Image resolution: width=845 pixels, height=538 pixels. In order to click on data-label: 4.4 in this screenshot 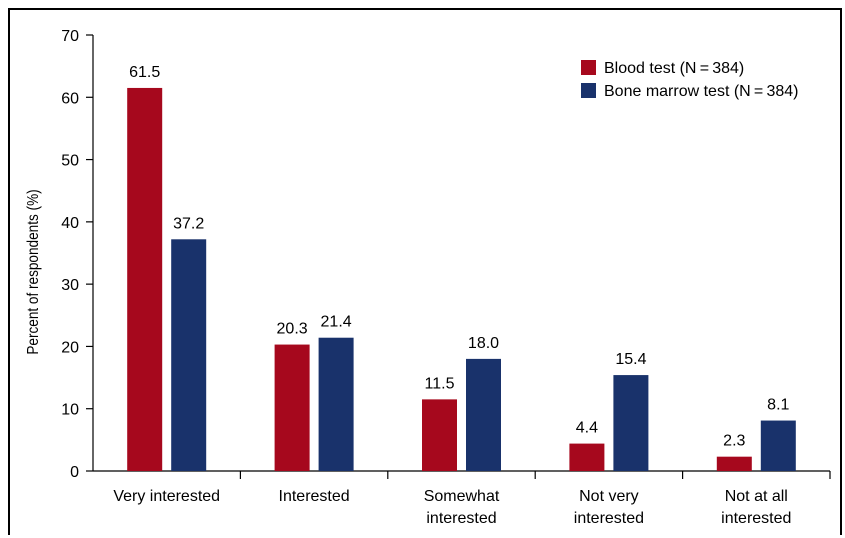, I will do `click(587, 428)`.